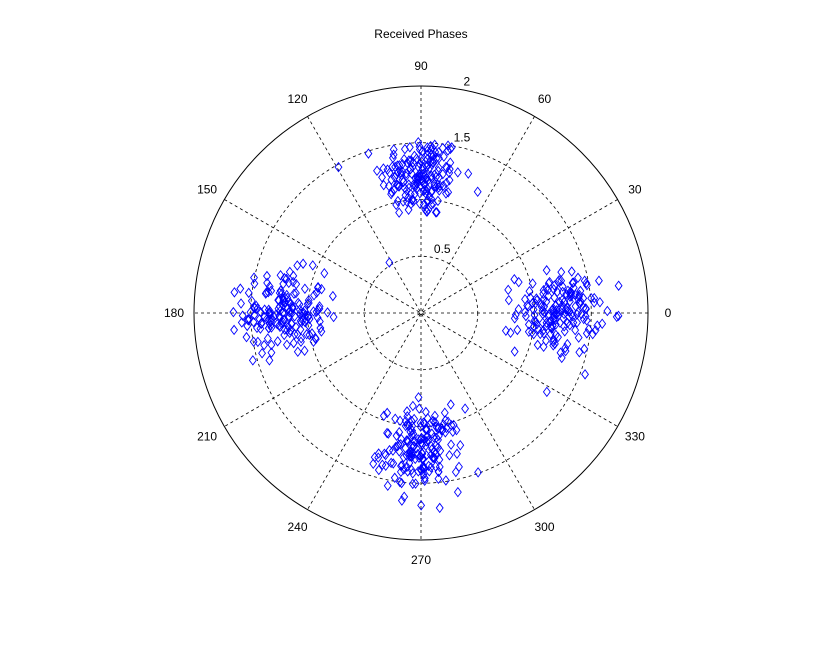 This screenshot has height=651, width=817. What do you see at coordinates (452, 166) in the screenshot?
I see `radial-tick-labels: 0.5 1.5 2` at bounding box center [452, 166].